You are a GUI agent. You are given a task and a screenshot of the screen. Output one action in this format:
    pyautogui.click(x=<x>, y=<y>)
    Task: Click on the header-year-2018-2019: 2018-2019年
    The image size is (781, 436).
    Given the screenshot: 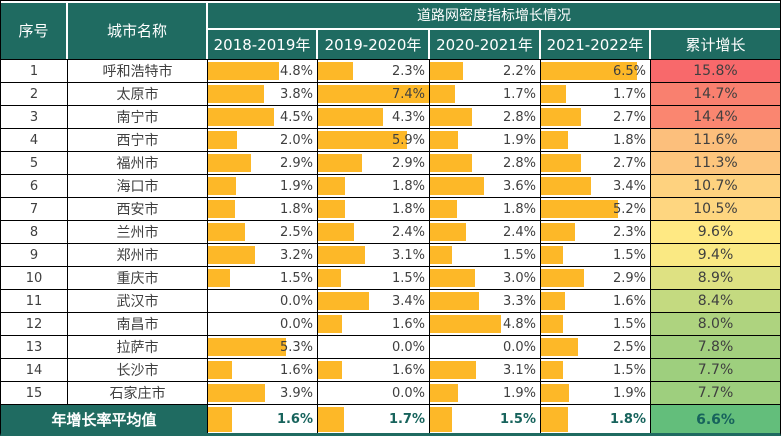 What is the action you would take?
    pyautogui.click(x=263, y=44)
    